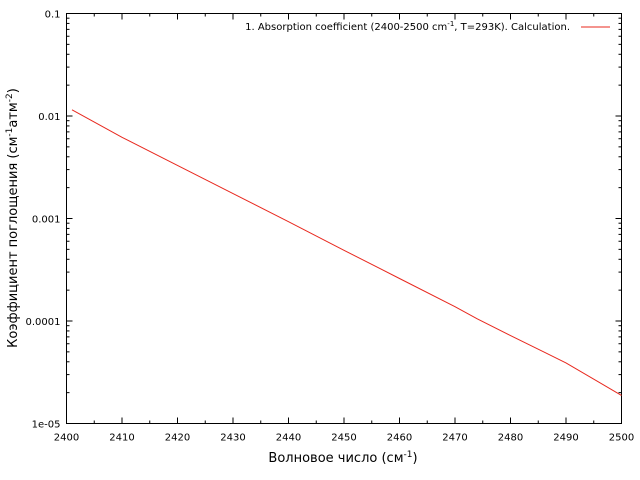 This screenshot has width=640, height=480. Describe the element at coordinates (10, 132) in the screenshot. I see `y-axis-label-sup1: -1` at that location.